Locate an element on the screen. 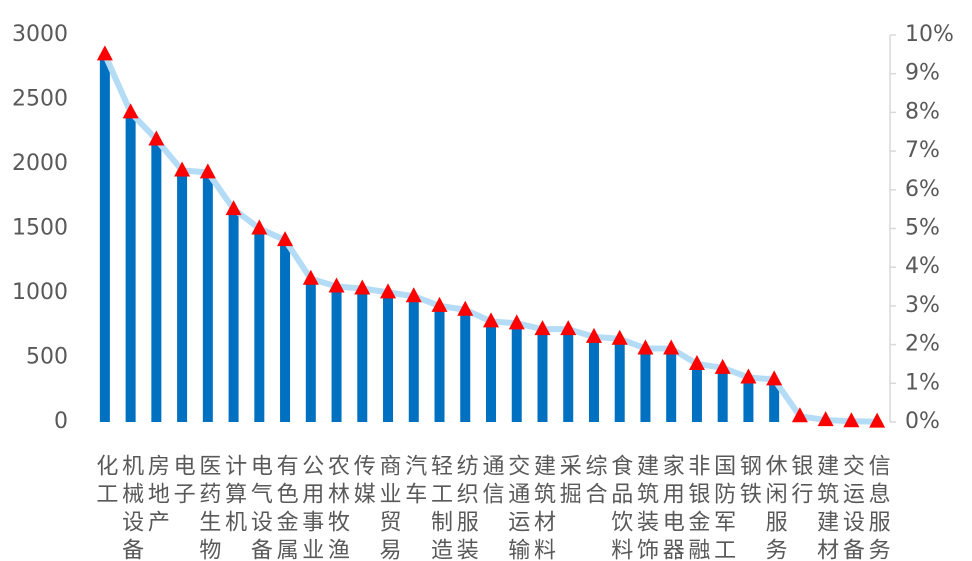 Image resolution: width=972 pixels, height=561 pixels. y-tick-label: 1000 is located at coordinates (40, 292).